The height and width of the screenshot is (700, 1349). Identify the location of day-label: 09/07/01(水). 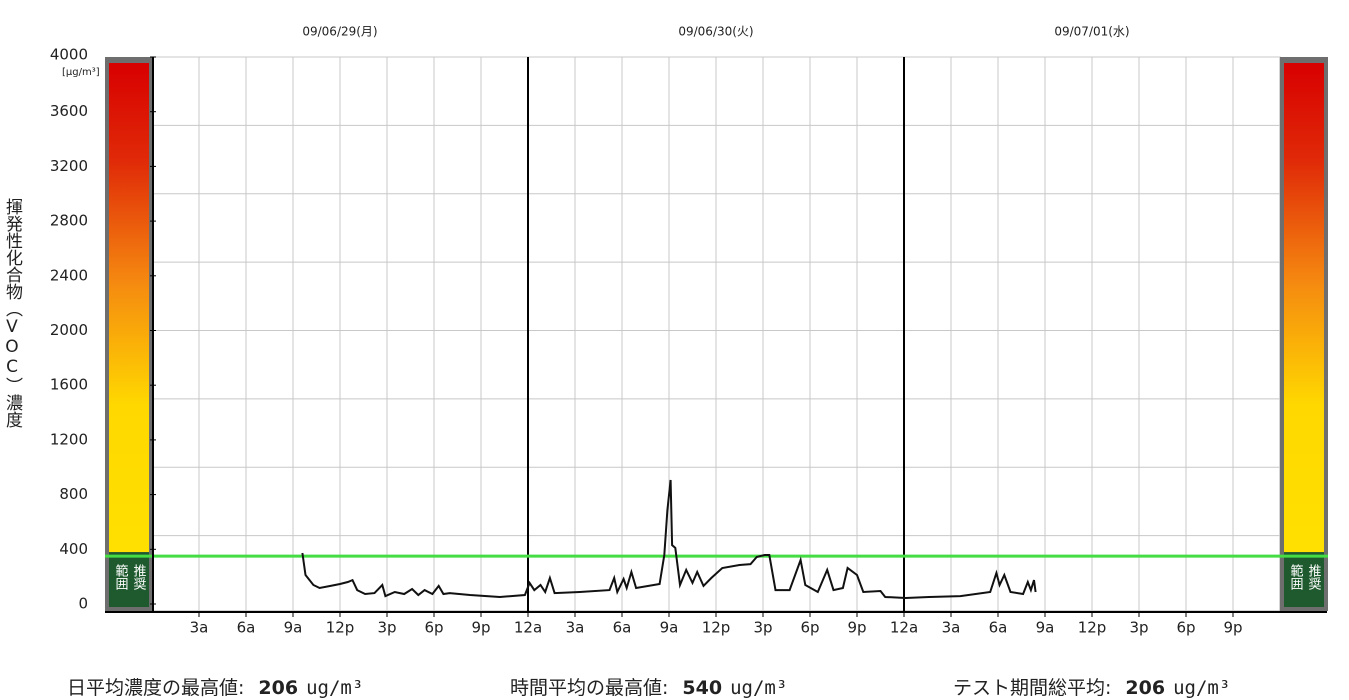
(1091, 32).